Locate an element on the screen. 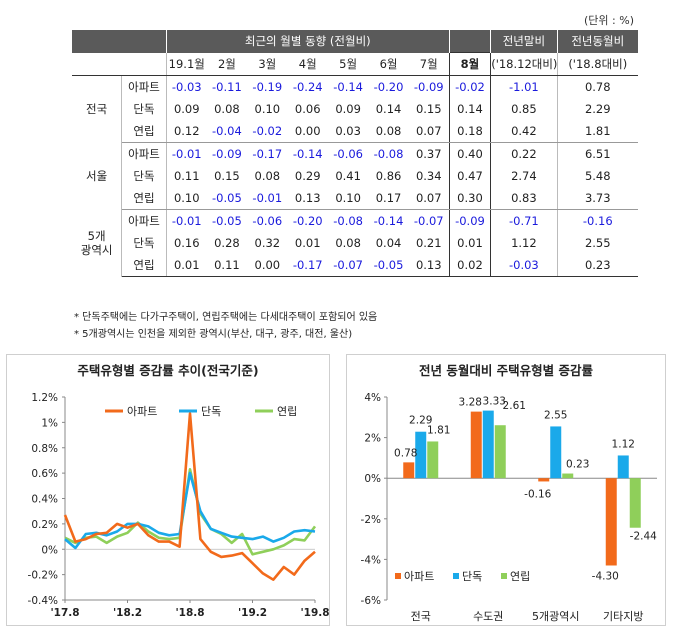 The height and width of the screenshot is (627, 700). legend-label: 단독 is located at coordinates (211, 411).